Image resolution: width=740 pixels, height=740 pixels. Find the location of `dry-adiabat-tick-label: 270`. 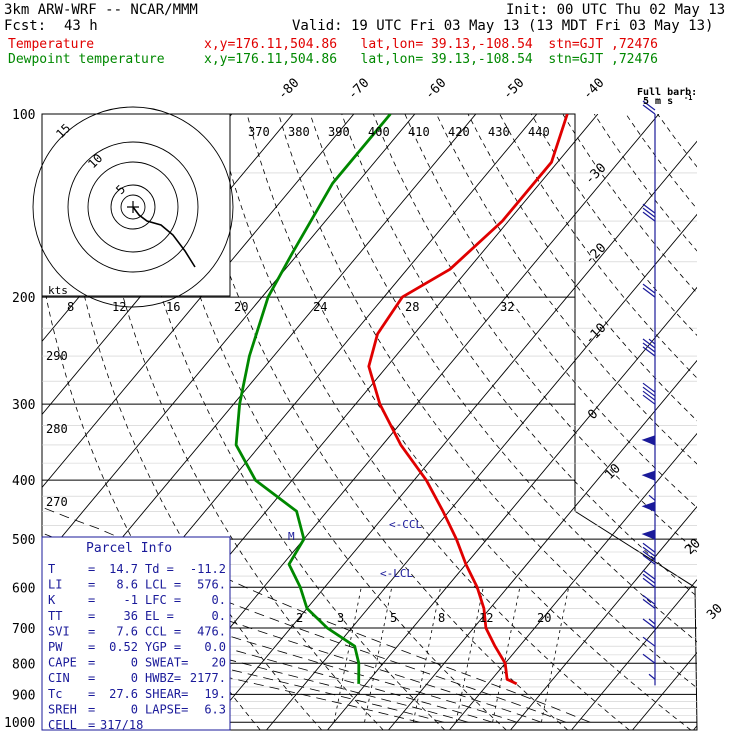

dry-adiabat-tick-label: 270 is located at coordinates (57, 502).